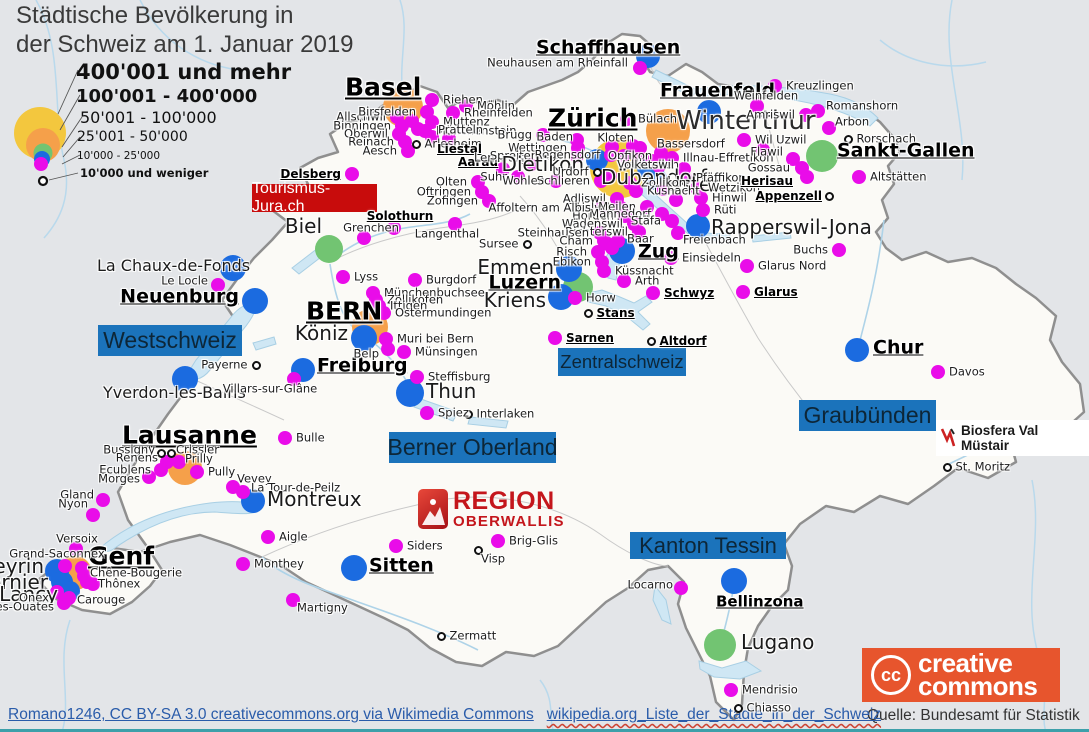  I want to click on city-label: Zug, so click(658, 251).